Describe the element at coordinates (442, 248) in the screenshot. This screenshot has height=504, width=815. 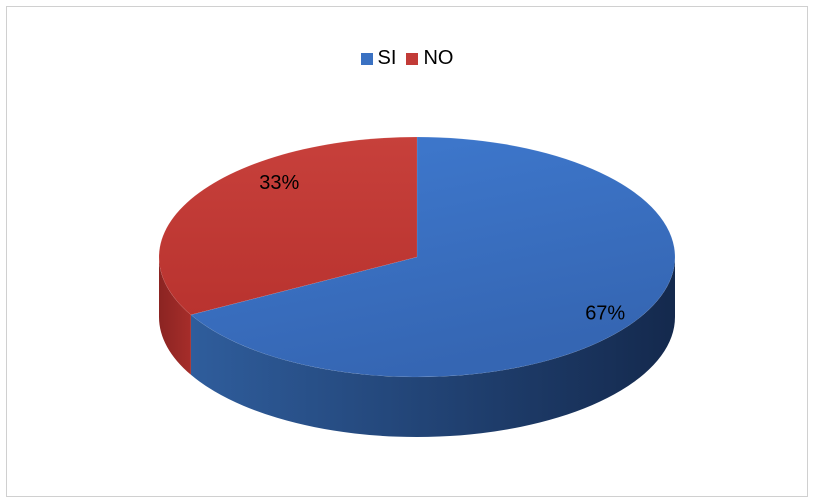
I see `pie-labels: 67% 33%` at that location.